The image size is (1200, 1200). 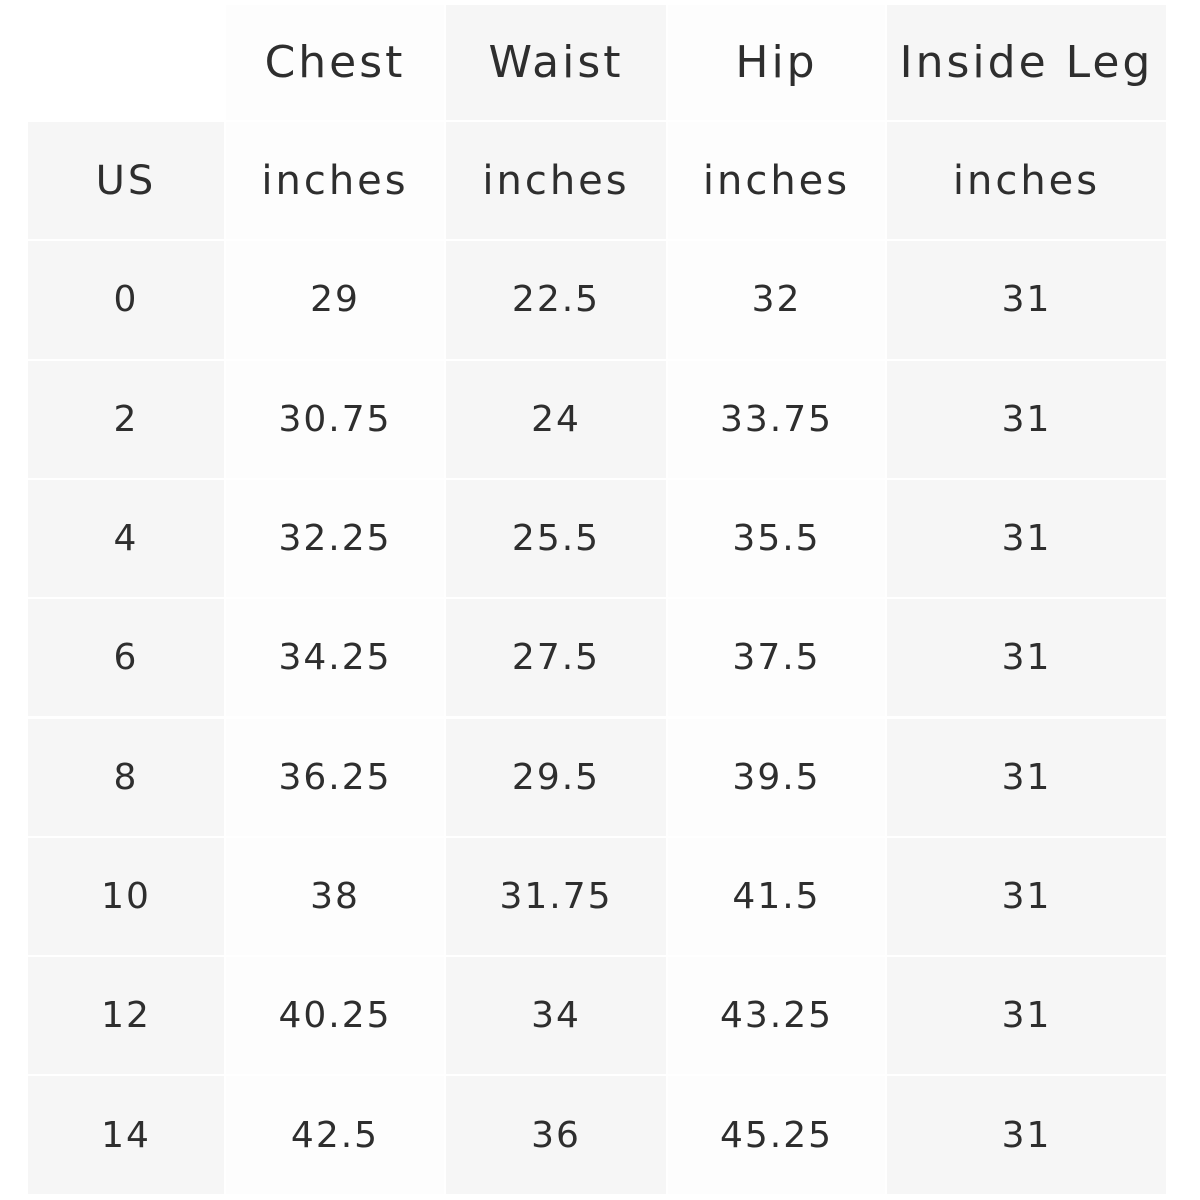 I want to click on measurement: 41.5, so click(x=777, y=897).